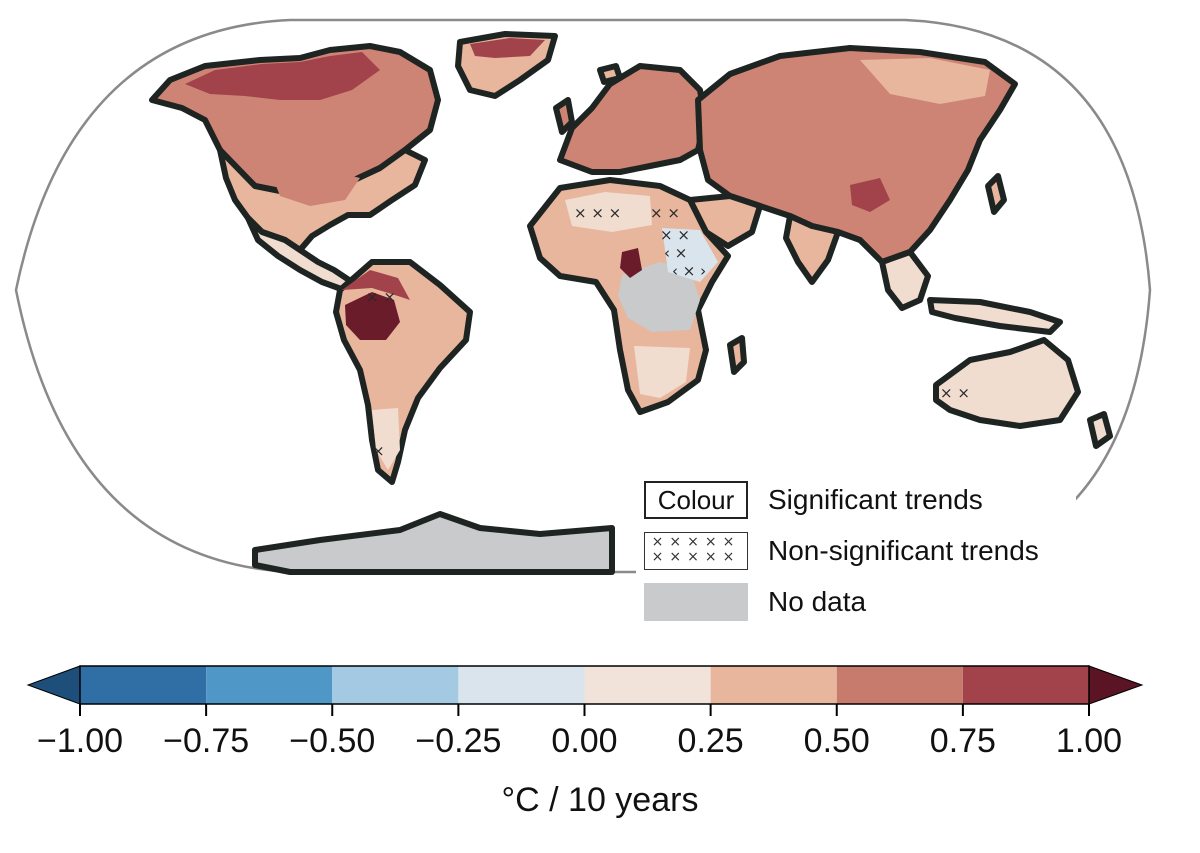  I want to click on colorbar-tick-label: −0.75, so click(206, 741).